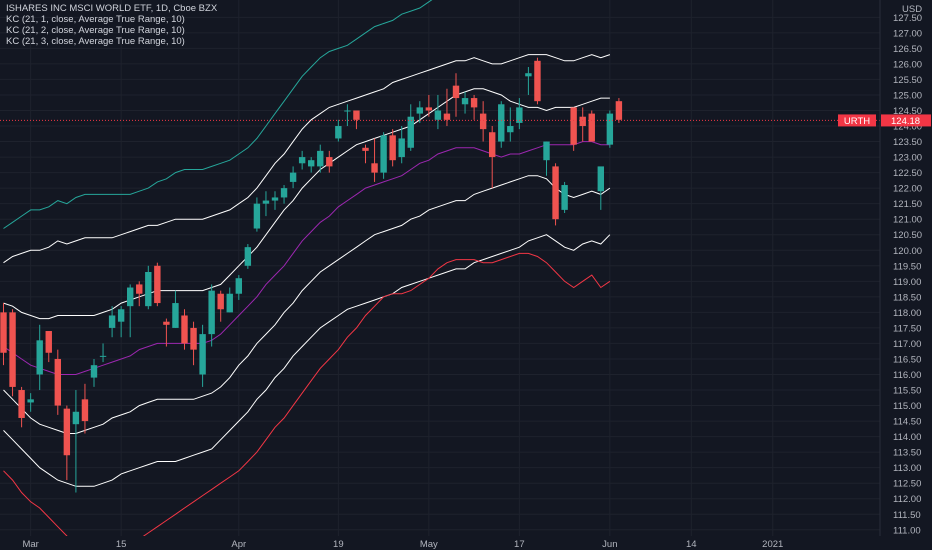 This screenshot has width=932, height=550. Describe the element at coordinates (30, 544) in the screenshot. I see `x-tick-label: Mar` at that location.